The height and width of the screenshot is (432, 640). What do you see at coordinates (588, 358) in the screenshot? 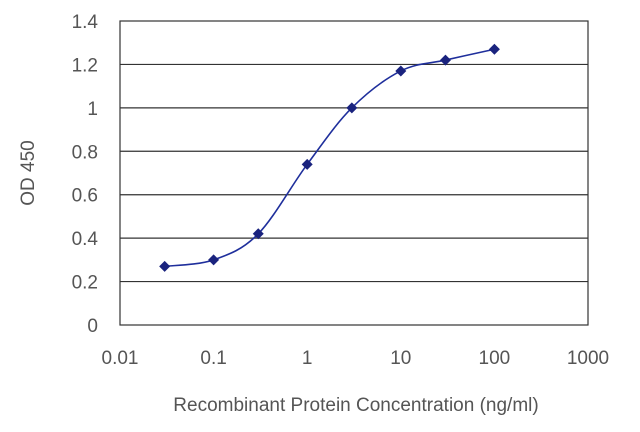
I see `x-tick-label: 1000` at bounding box center [588, 358].